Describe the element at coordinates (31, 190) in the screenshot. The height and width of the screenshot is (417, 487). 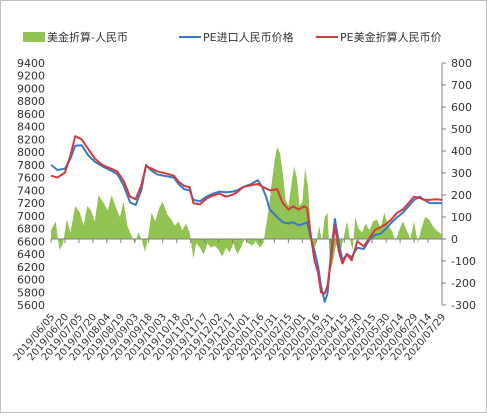
I see `left-tick-label: 7400` at that location.